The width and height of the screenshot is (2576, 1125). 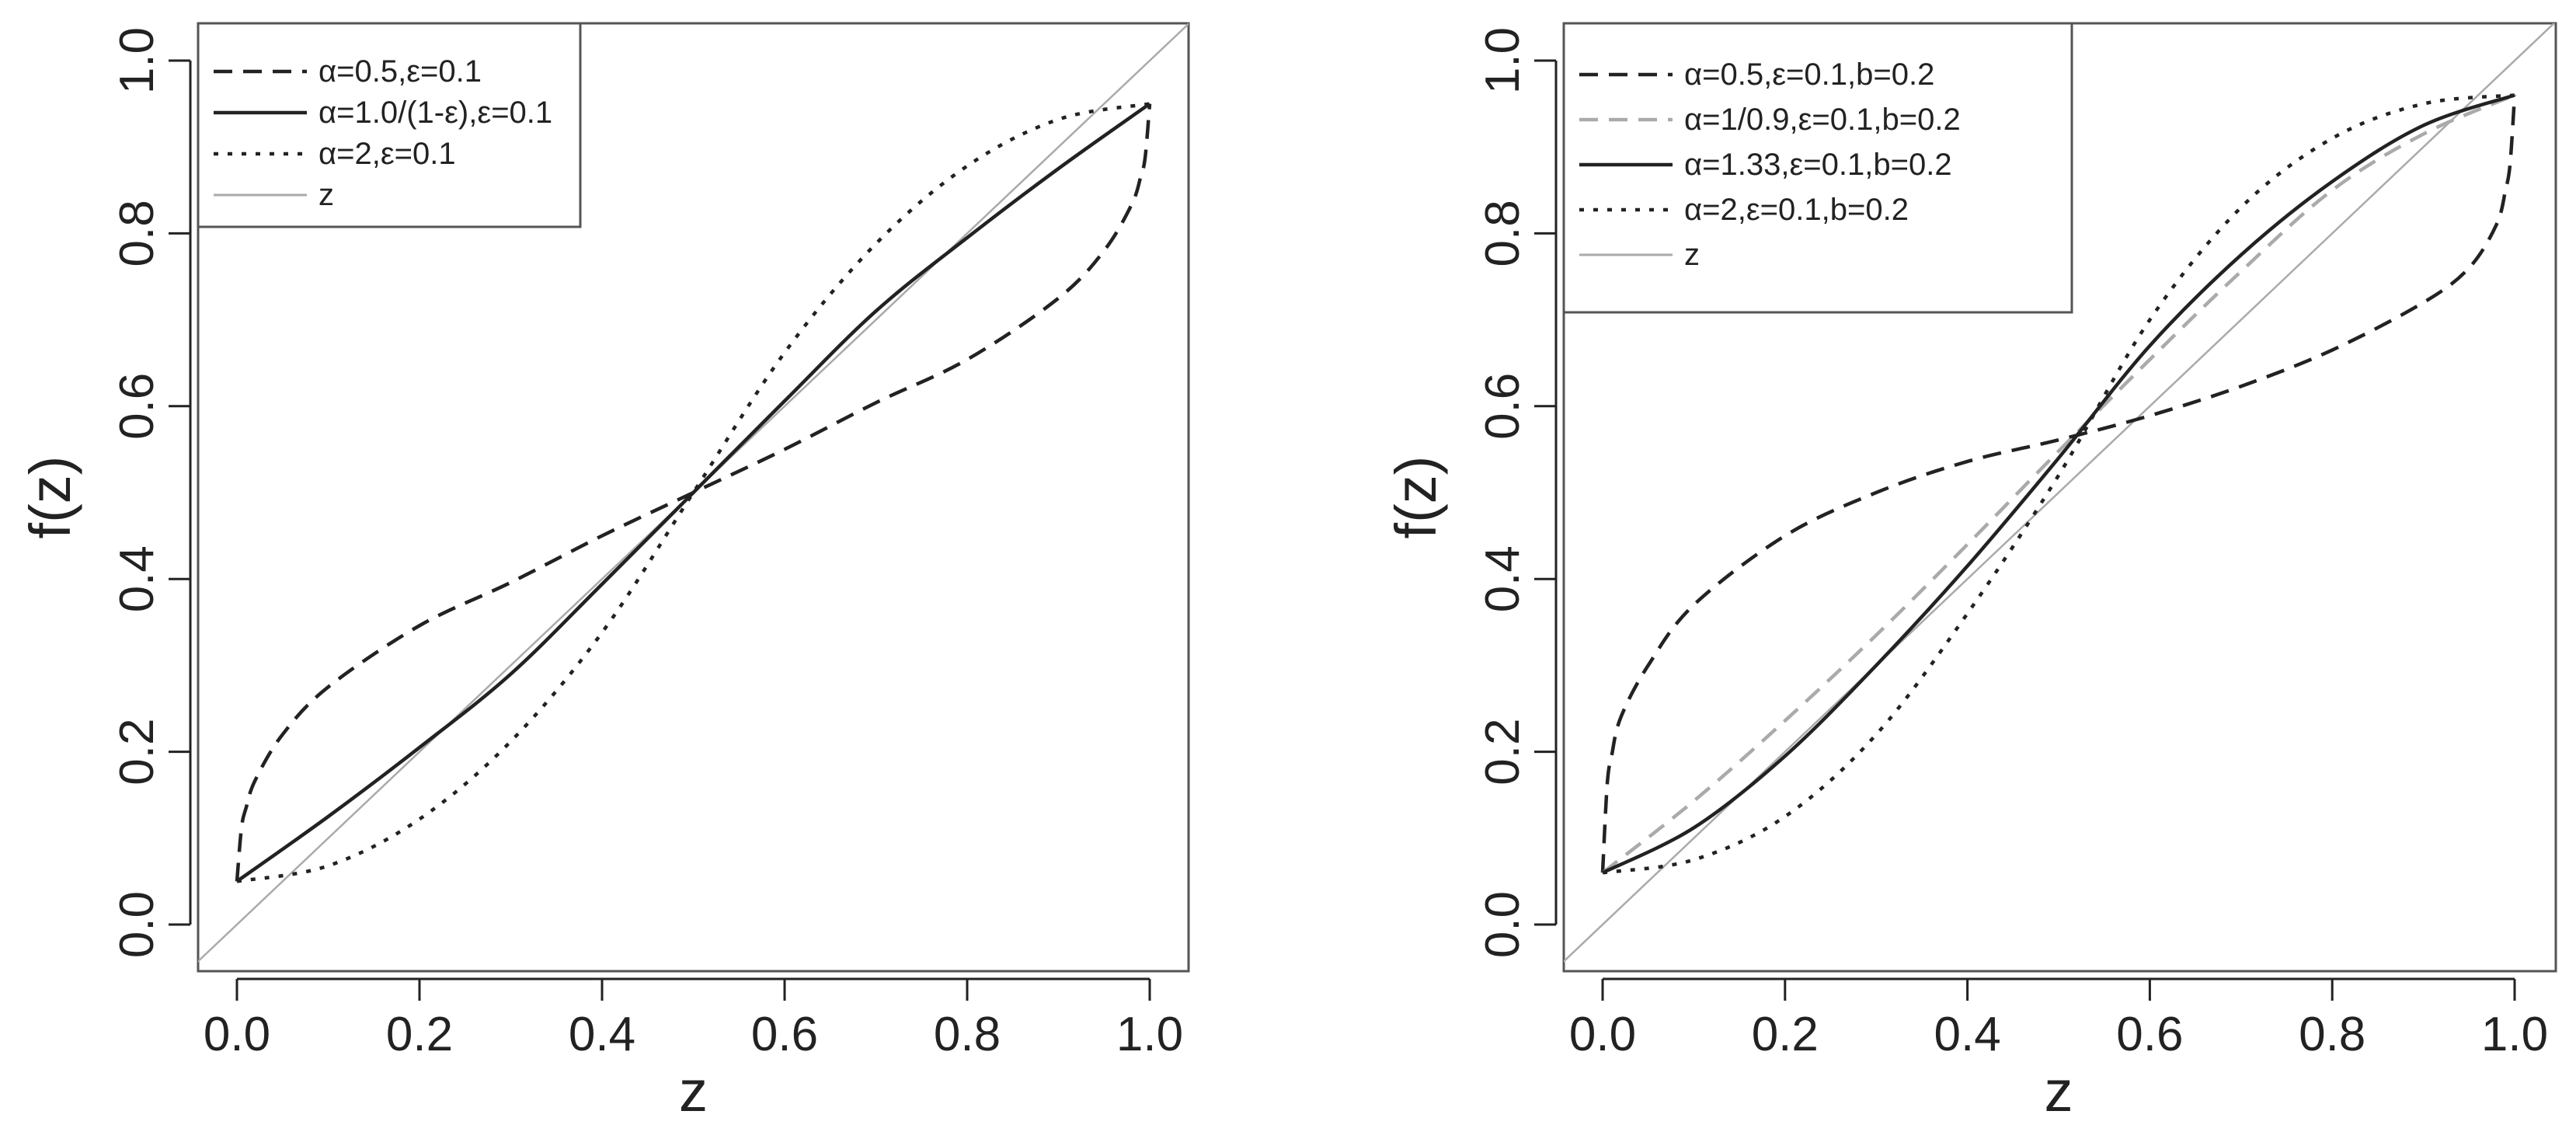 I want to click on legend-label: α=1.33,ε=0.1,b=0.2, so click(x=1818, y=165).